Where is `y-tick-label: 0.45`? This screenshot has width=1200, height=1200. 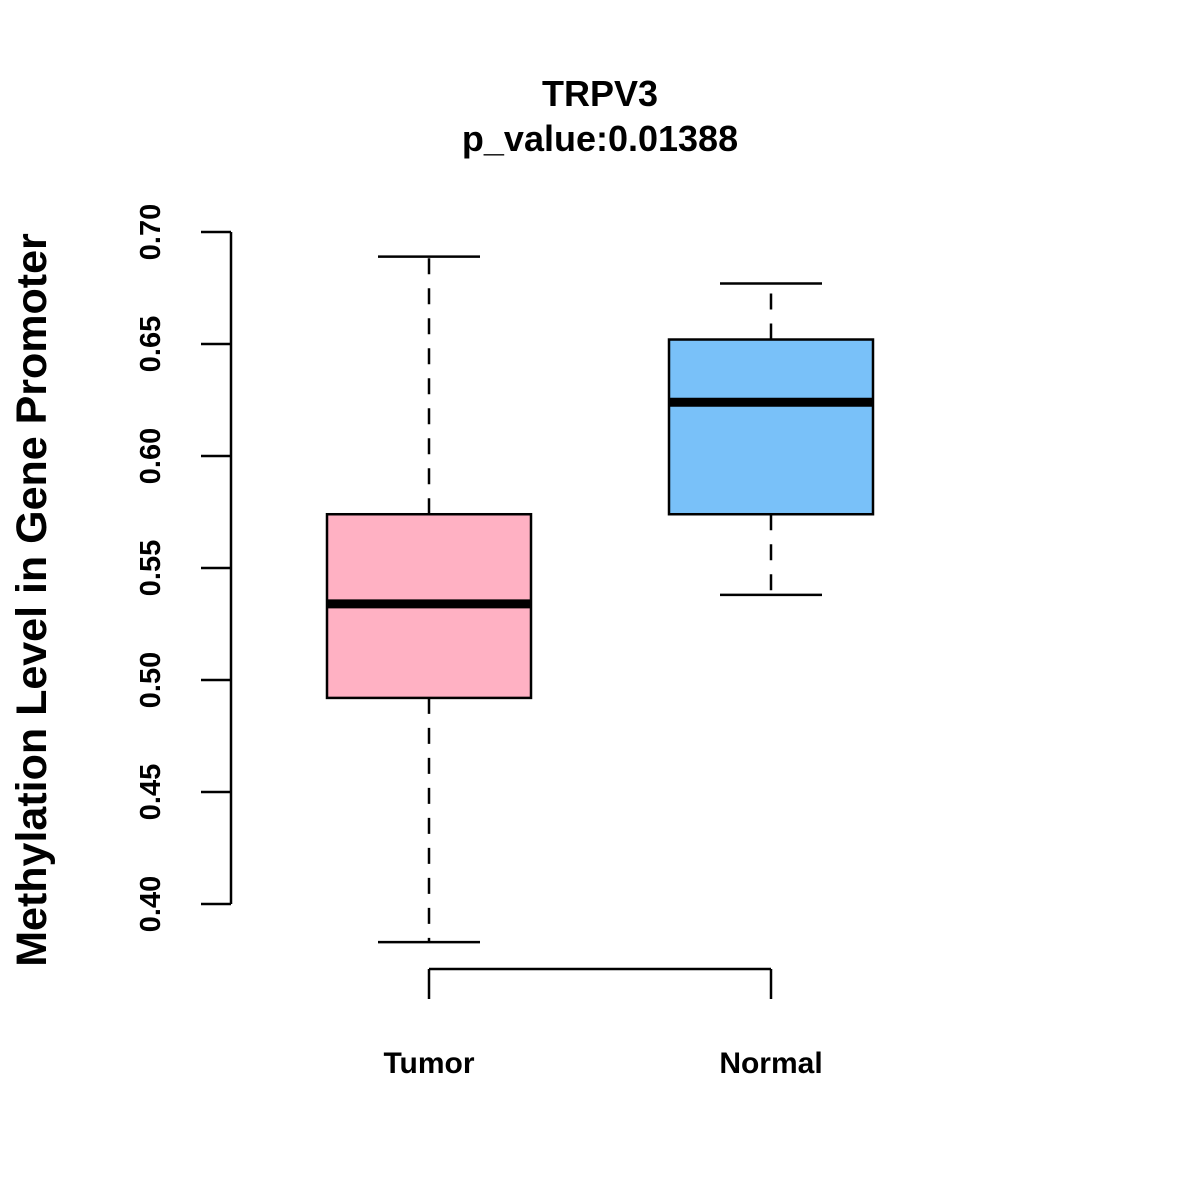 y-tick-label: 0.45 is located at coordinates (151, 792).